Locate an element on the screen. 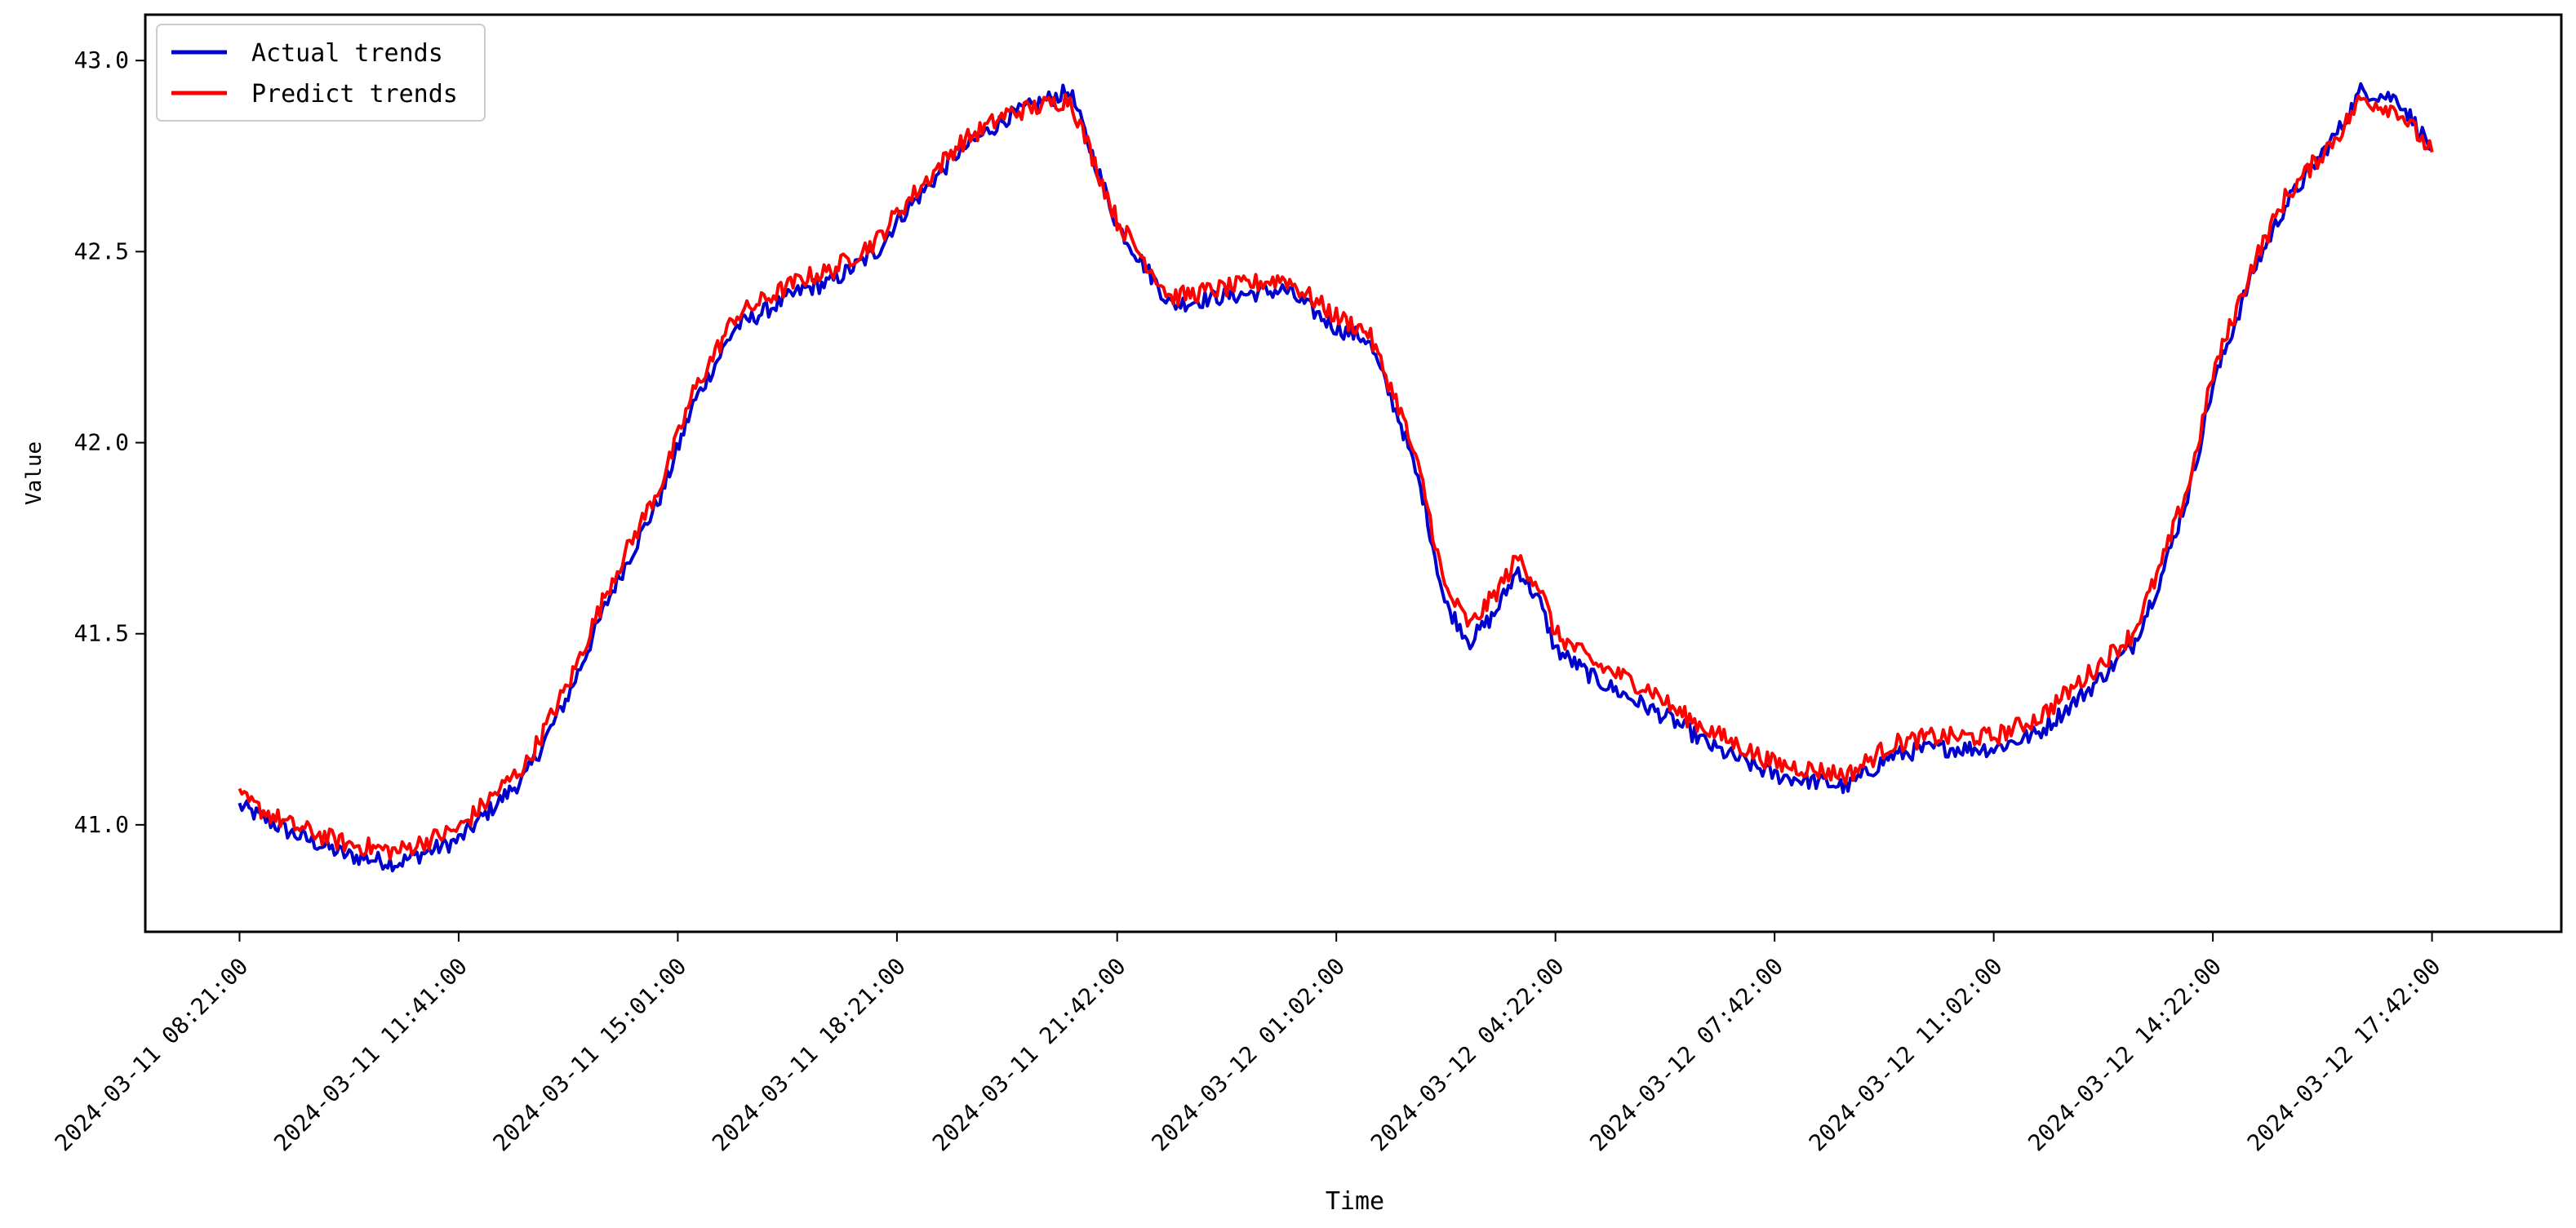 Image resolution: width=2576 pixels, height=1228 pixels. legend-label-actual: Actual trends is located at coordinates (347, 53).